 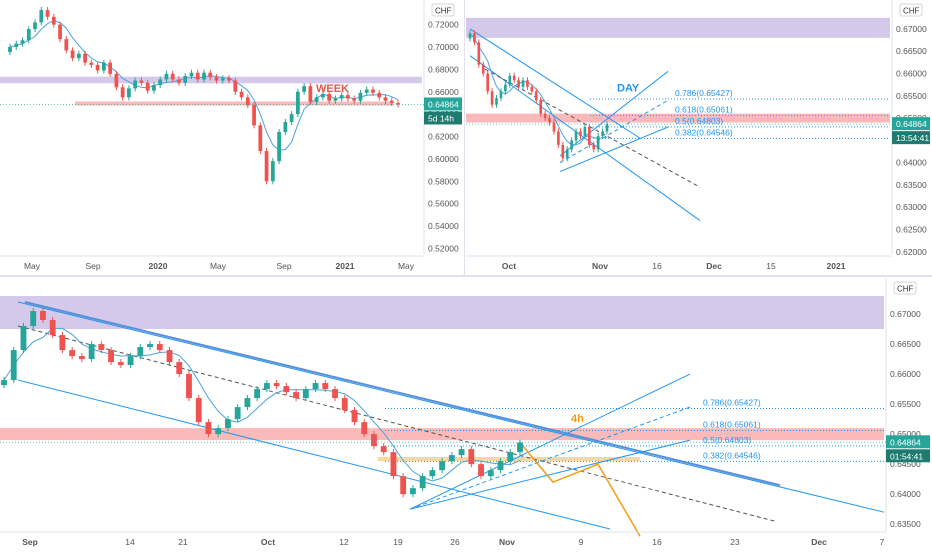 I want to click on rising-channel-upper, so click(x=614, y=113).